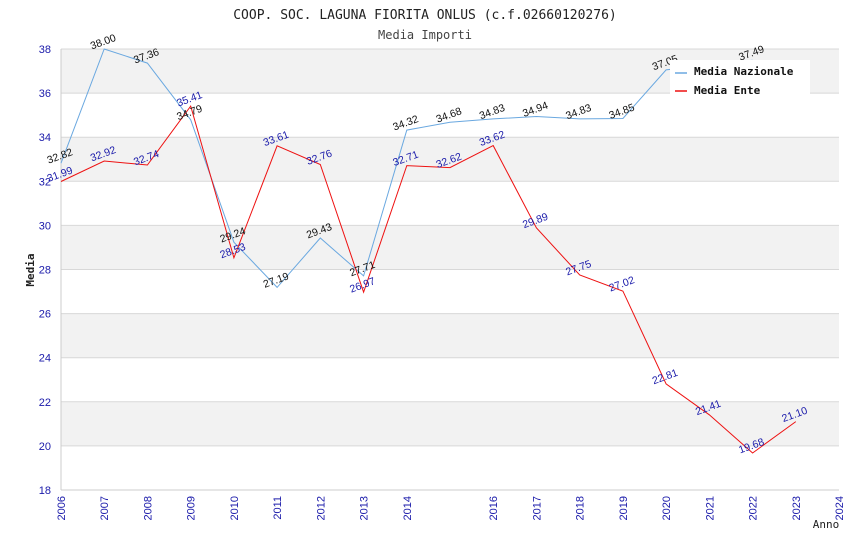 The height and width of the screenshot is (550, 850). Describe the element at coordinates (321, 508) in the screenshot. I see `x-tick-label: 2012` at that location.